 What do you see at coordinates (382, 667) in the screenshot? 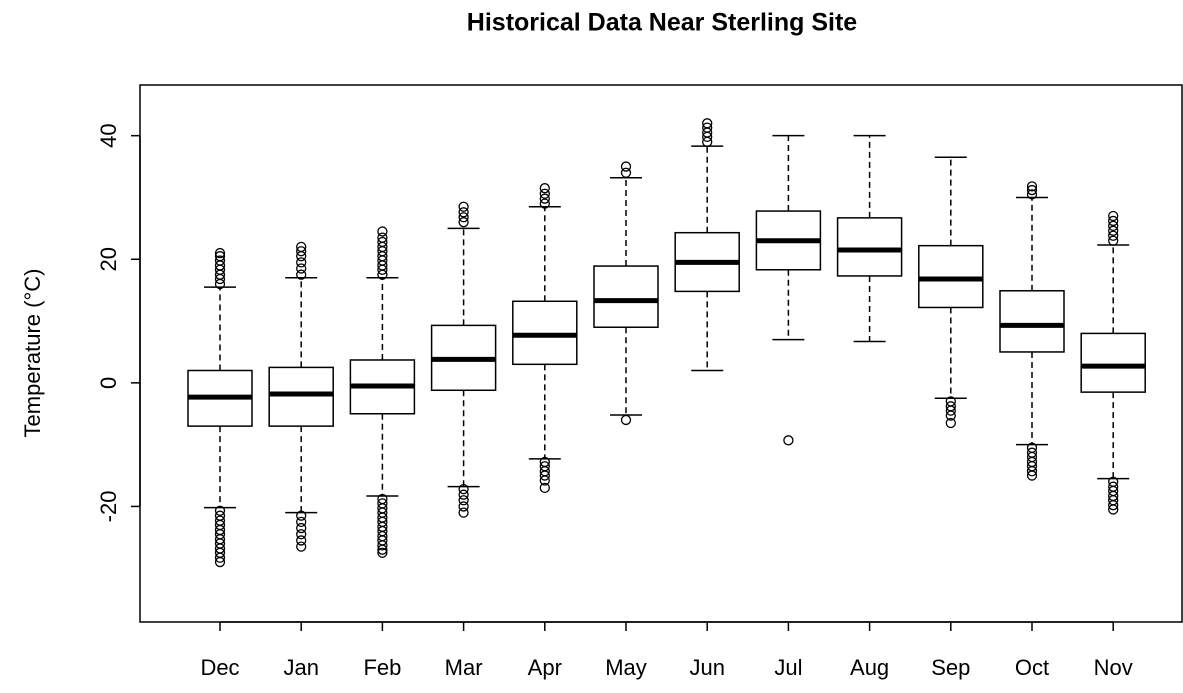
I see `x-tick-label: Feb` at bounding box center [382, 667].